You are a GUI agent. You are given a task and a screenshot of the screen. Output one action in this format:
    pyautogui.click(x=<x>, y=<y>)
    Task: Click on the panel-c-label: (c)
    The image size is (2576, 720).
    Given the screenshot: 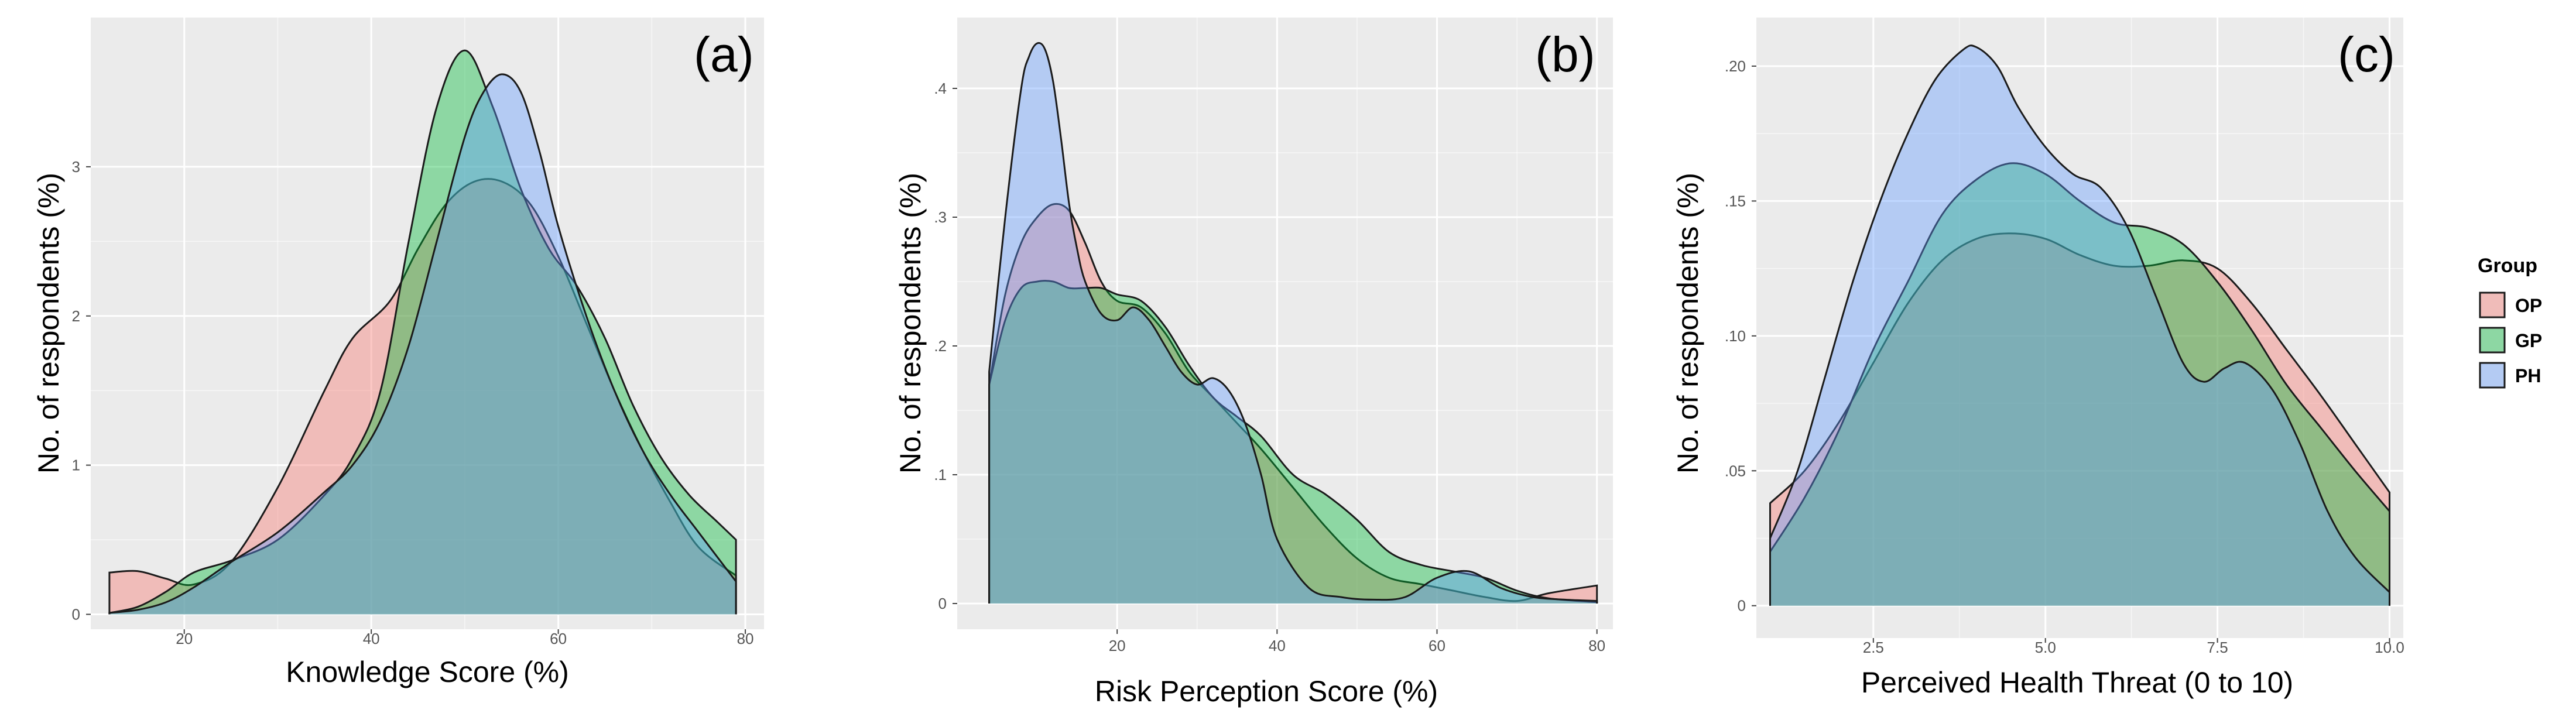 What is the action you would take?
    pyautogui.click(x=2366, y=54)
    